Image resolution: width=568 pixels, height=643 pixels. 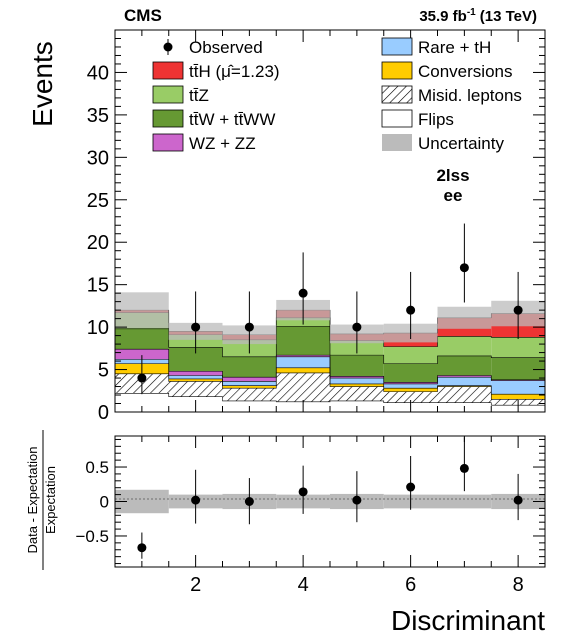 I want to click on legend-label: tt̄W + tt̄WW, so click(x=232, y=119).